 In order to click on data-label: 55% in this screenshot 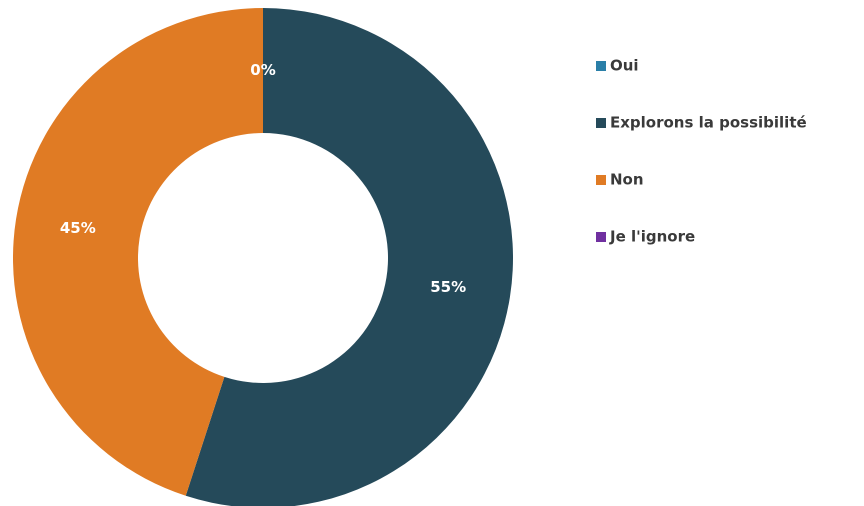, I will do `click(448, 287)`.